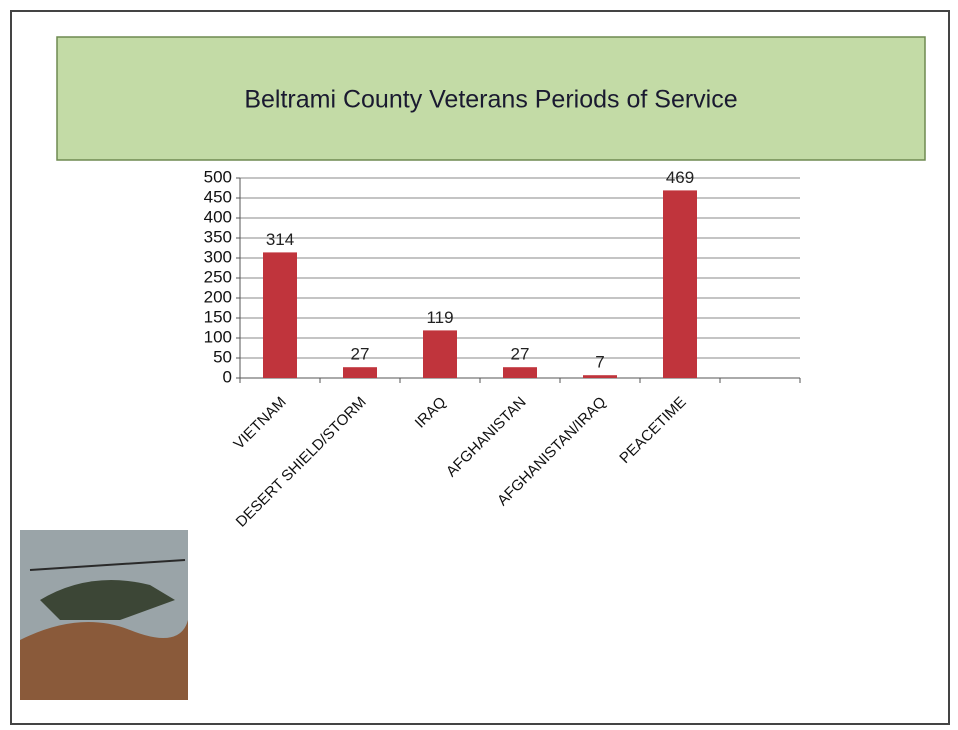 Image resolution: width=958 pixels, height=730 pixels. I want to click on y-tick-label: 350, so click(218, 236).